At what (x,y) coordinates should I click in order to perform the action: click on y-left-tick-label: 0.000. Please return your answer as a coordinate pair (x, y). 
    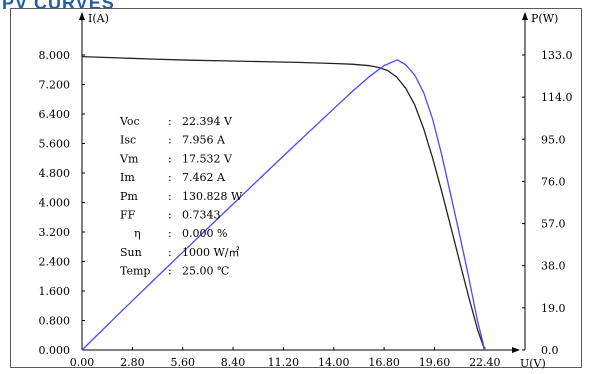
    Looking at the image, I should click on (55, 350).